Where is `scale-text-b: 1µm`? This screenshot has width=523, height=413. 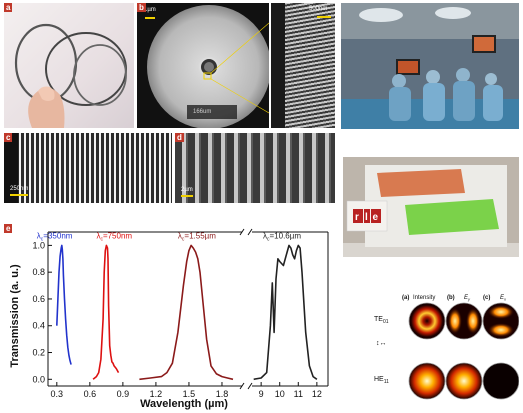
scale-text-b: 1µm is located at coordinates (150, 10).